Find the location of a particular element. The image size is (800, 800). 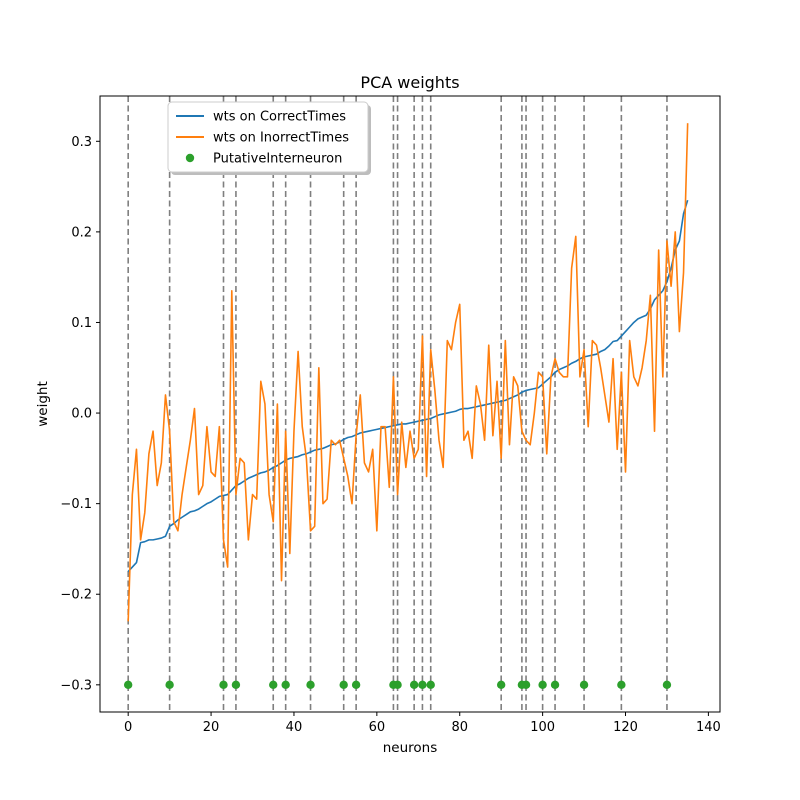

x-tick-label: 120 is located at coordinates (625, 727).